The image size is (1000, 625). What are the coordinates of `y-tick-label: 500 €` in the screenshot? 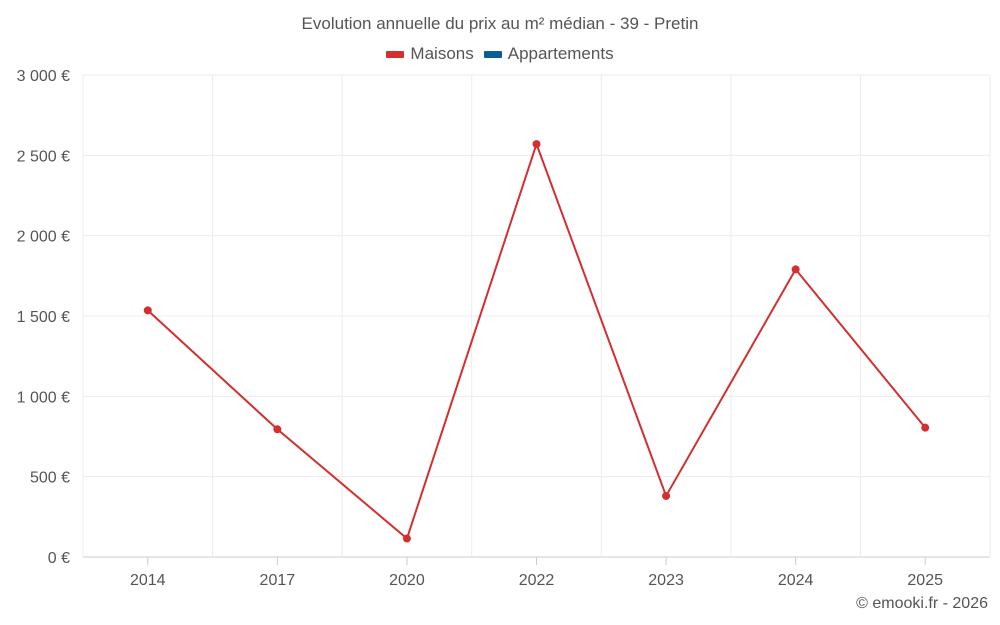 It's located at (50, 478).